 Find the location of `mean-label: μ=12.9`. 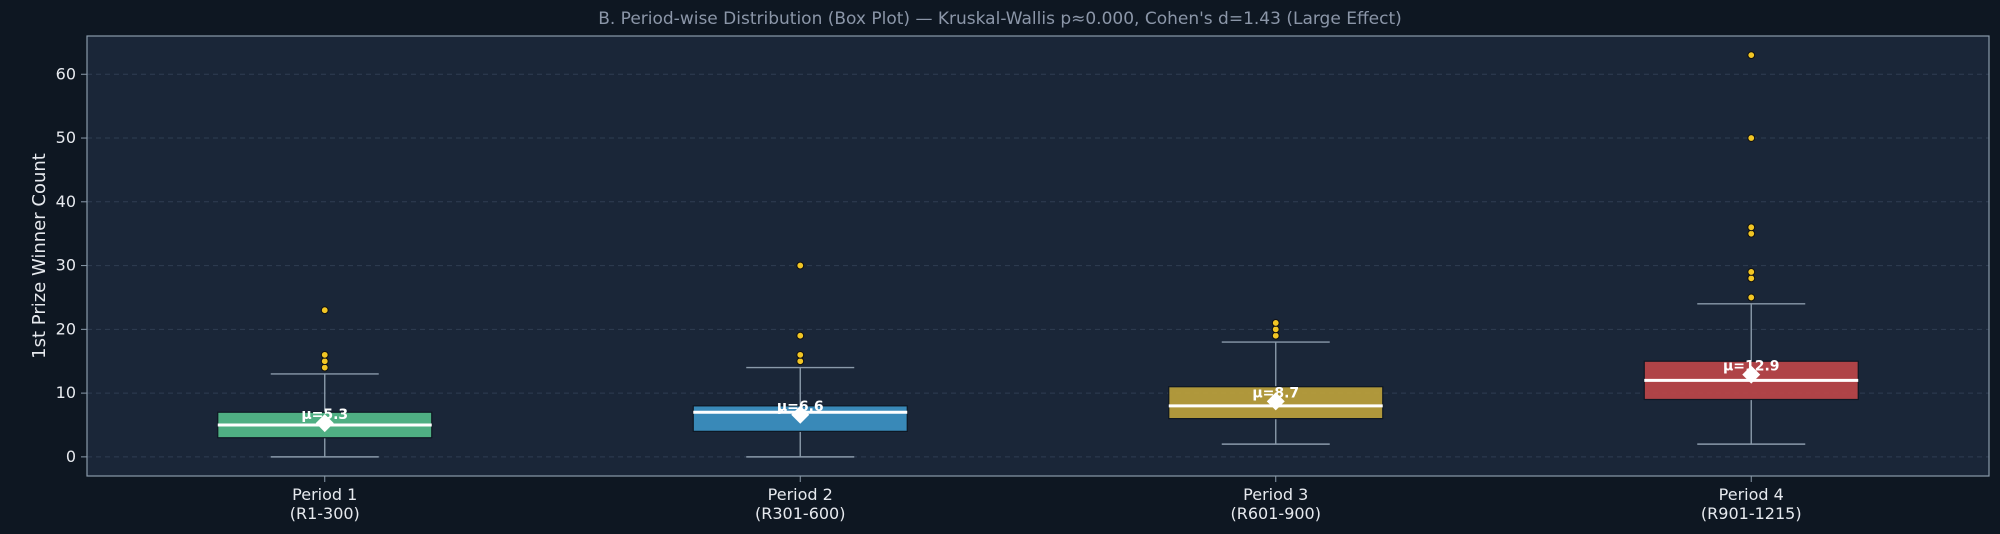

mean-label: μ=12.9 is located at coordinates (1751, 367).